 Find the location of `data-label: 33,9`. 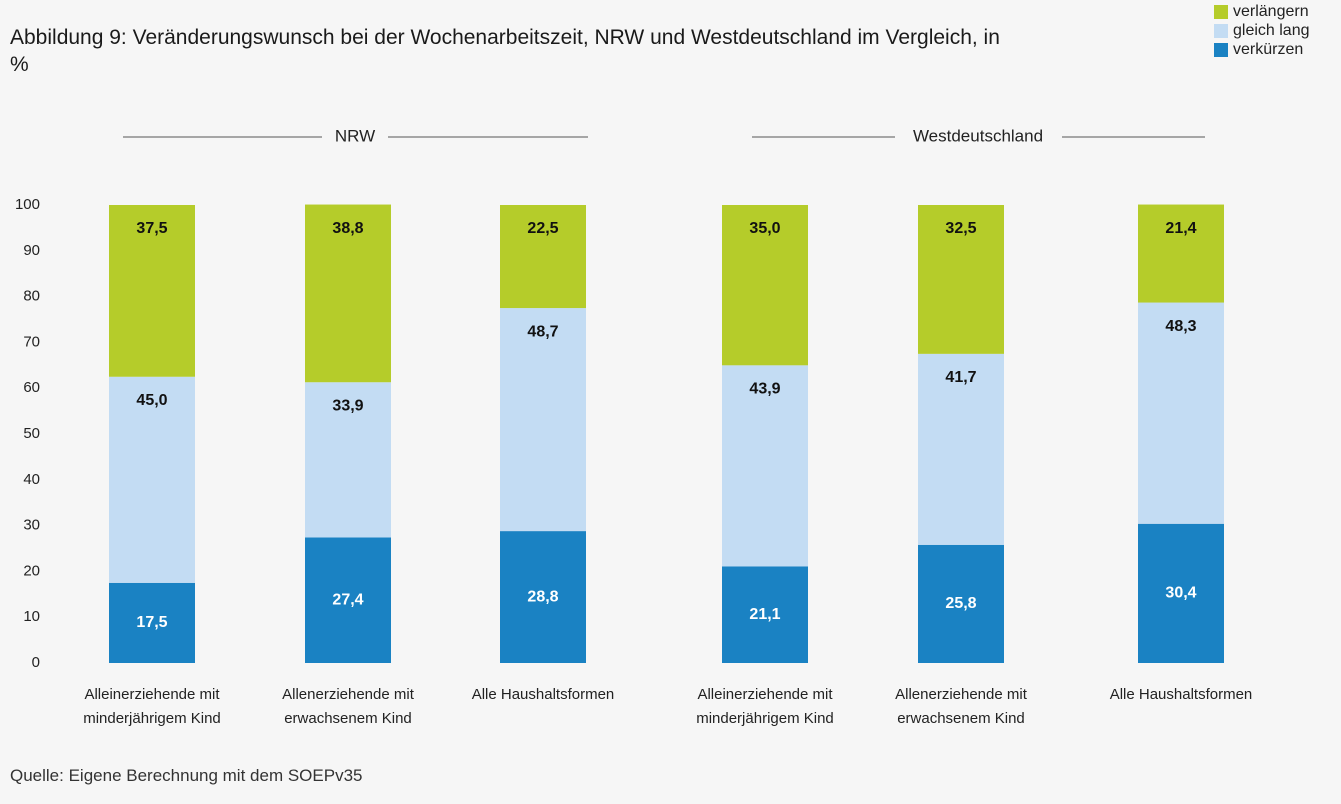

data-label: 33,9 is located at coordinates (347, 405).